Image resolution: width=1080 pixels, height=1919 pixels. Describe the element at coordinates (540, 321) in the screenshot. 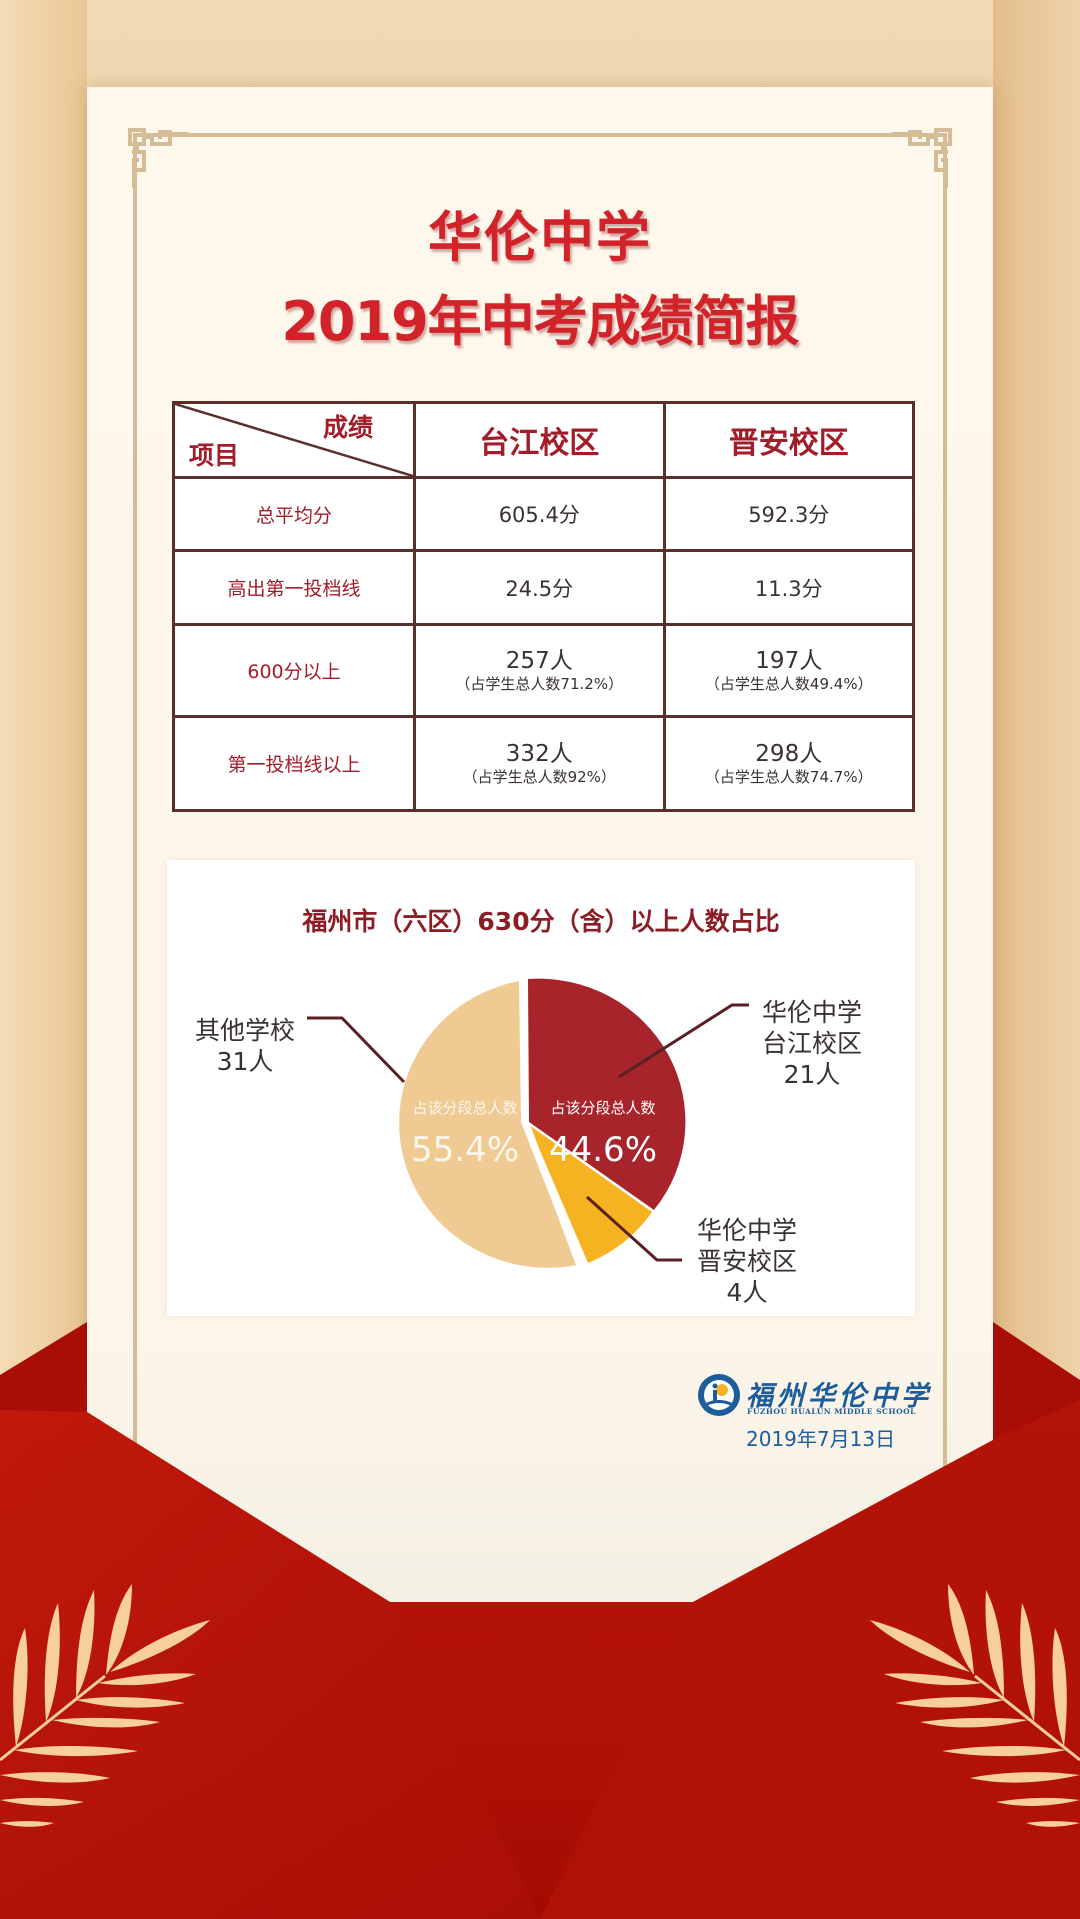

I see `page-title-report: 2019年中考成绩简报` at that location.